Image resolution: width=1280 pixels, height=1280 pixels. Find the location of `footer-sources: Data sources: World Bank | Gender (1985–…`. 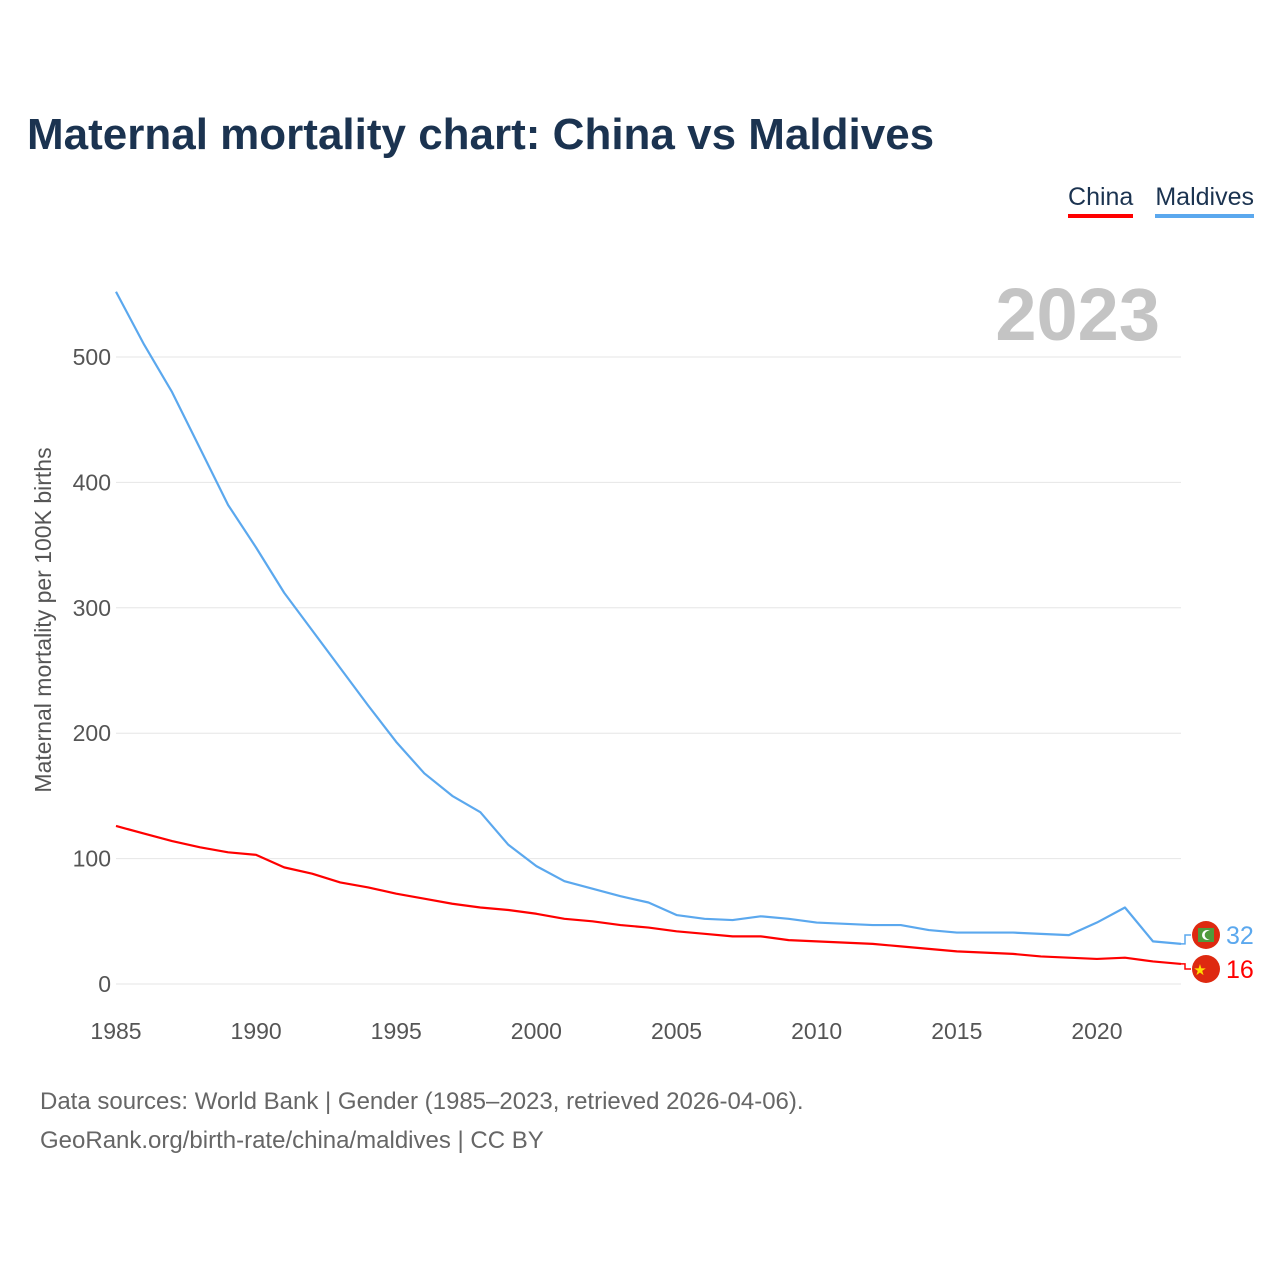

footer-sources: Data sources: World Bank | Gender (1985–… is located at coordinates (422, 1101).